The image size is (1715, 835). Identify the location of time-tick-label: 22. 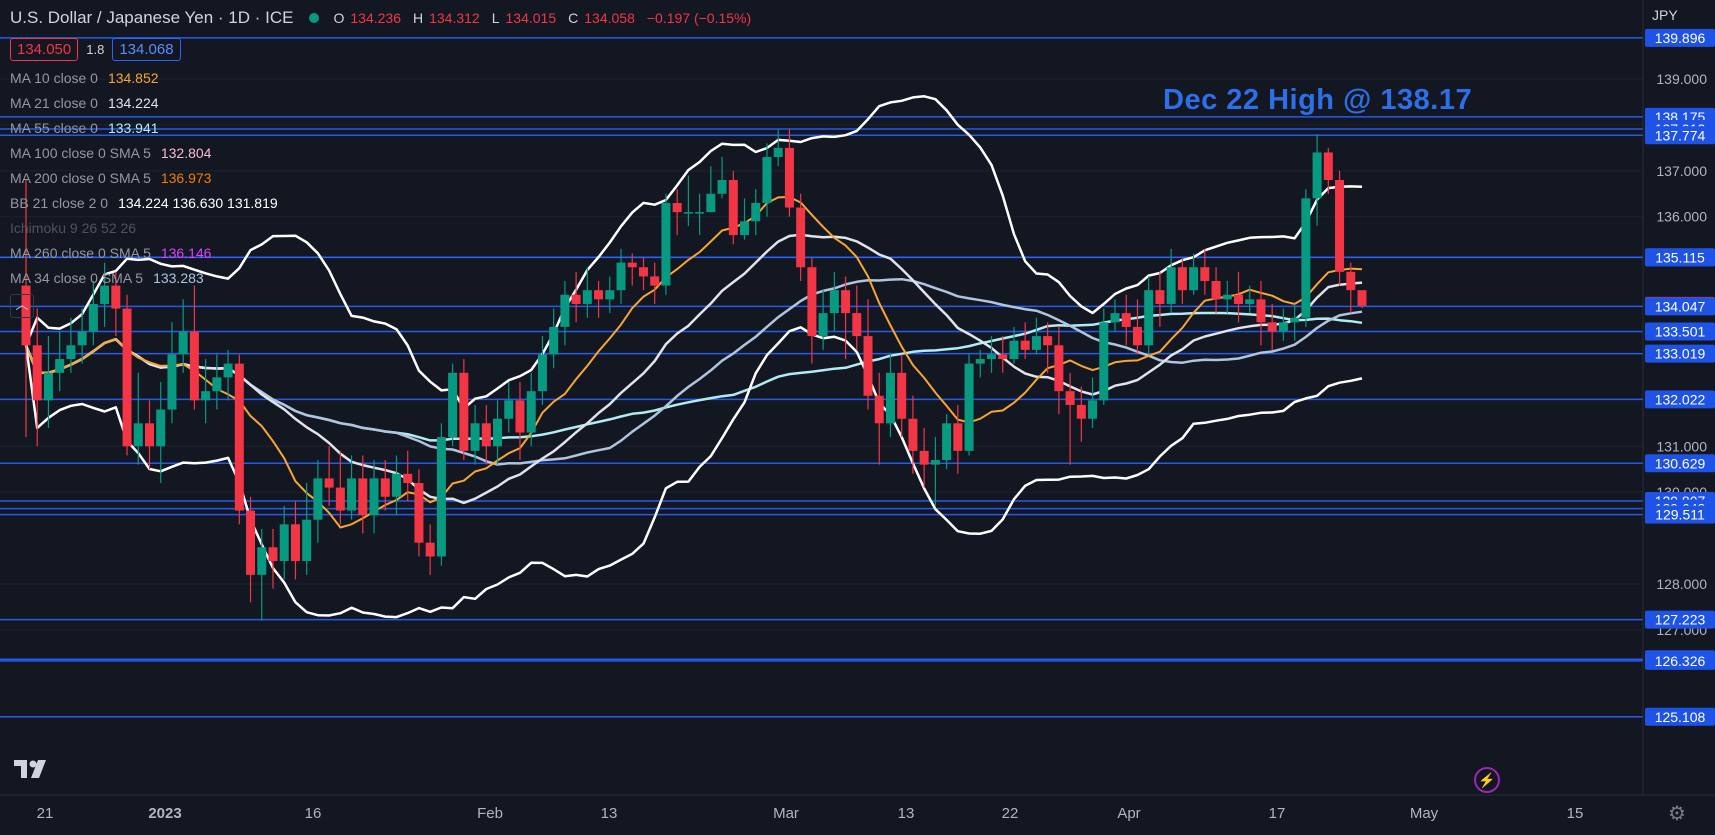
(1010, 813).